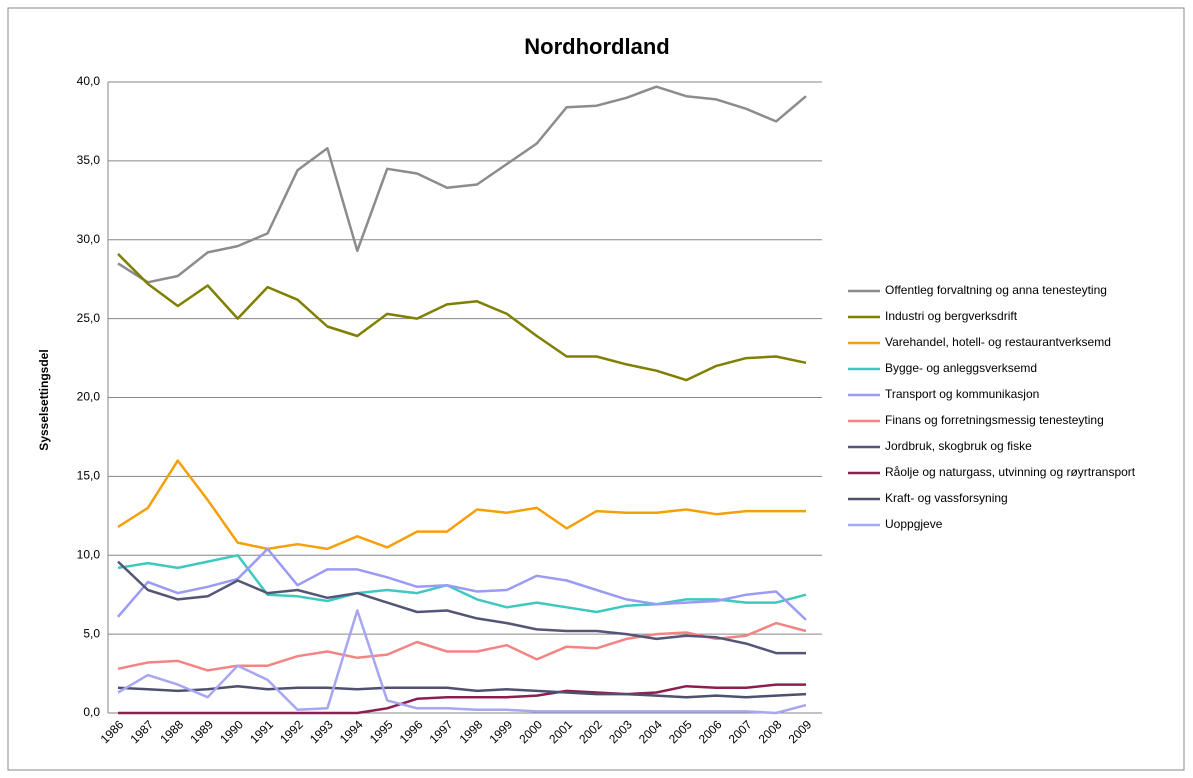 The width and height of the screenshot is (1193, 778). I want to click on legend-label: Transport og kommunikasjon, so click(962, 394).